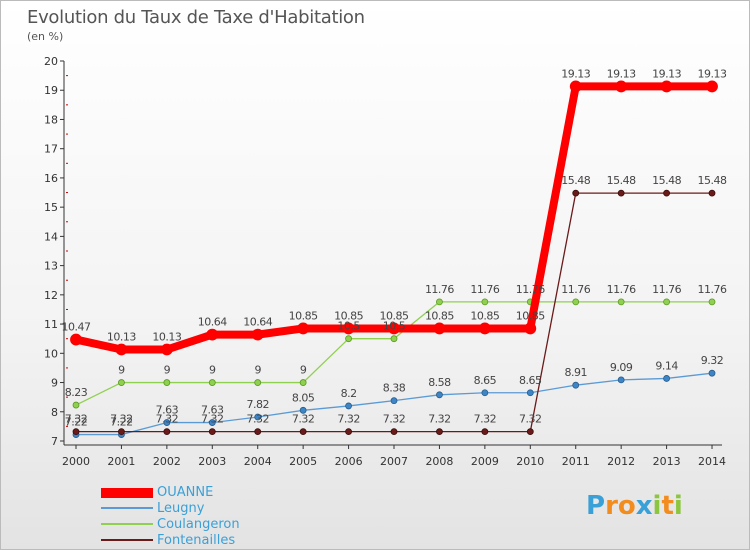  Describe the element at coordinates (212, 461) in the screenshot. I see `x-tick-label: 2003` at that location.